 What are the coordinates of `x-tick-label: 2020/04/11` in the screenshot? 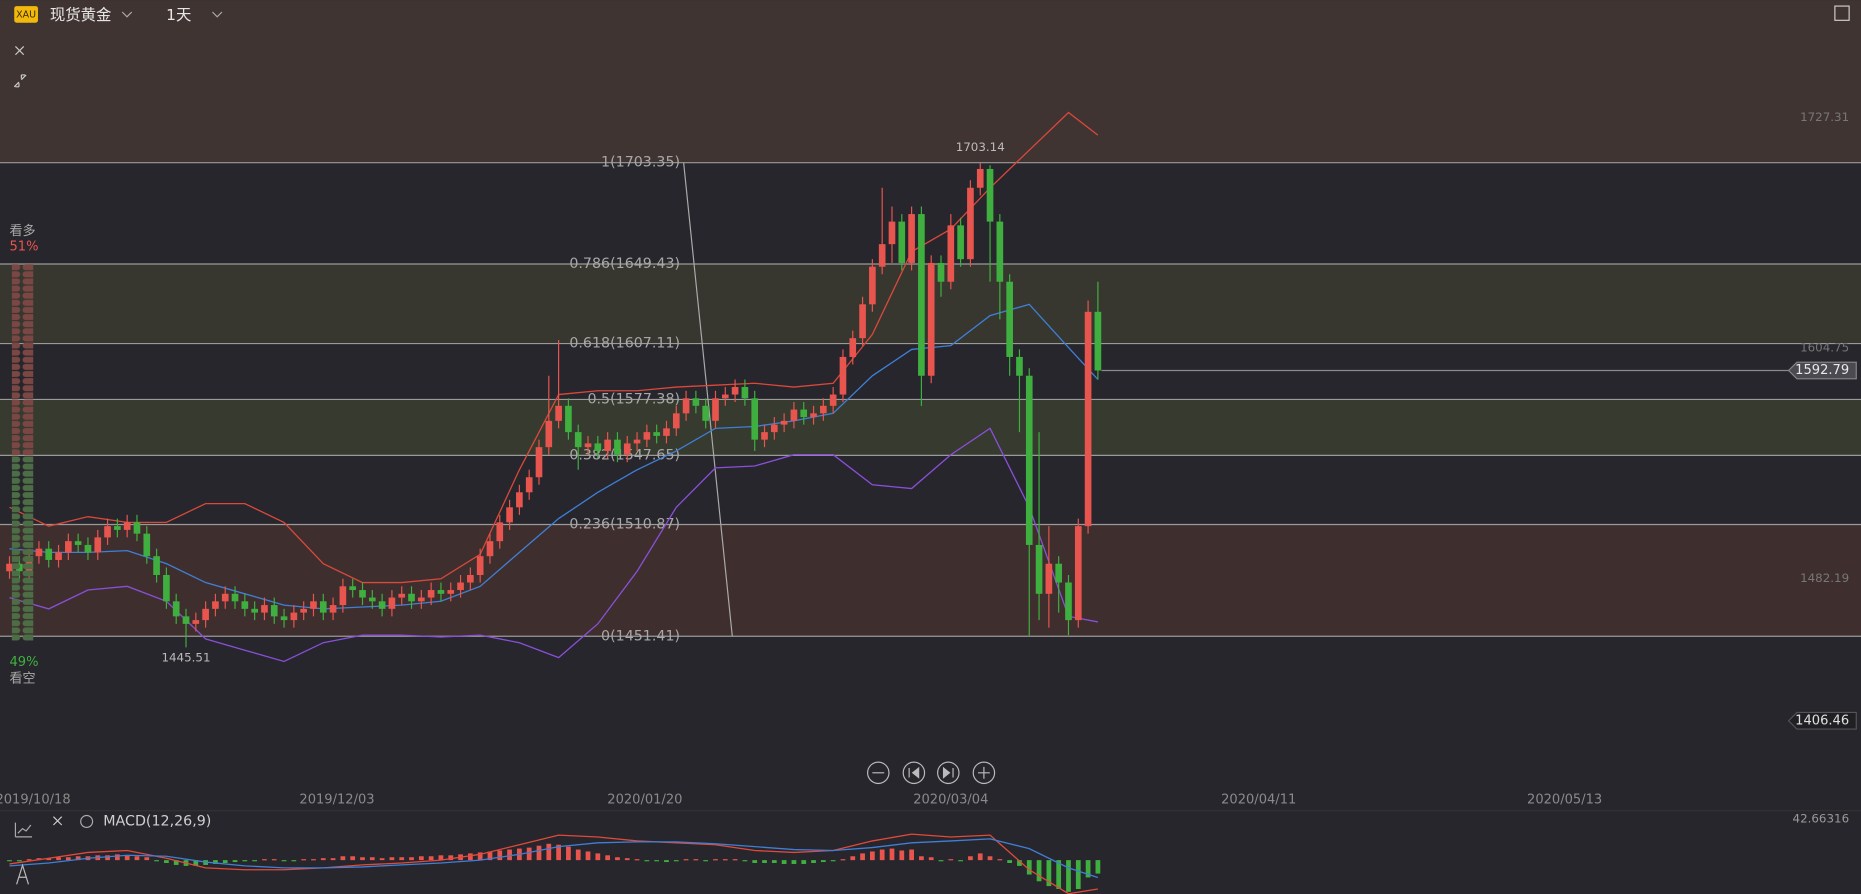 It's located at (1258, 800).